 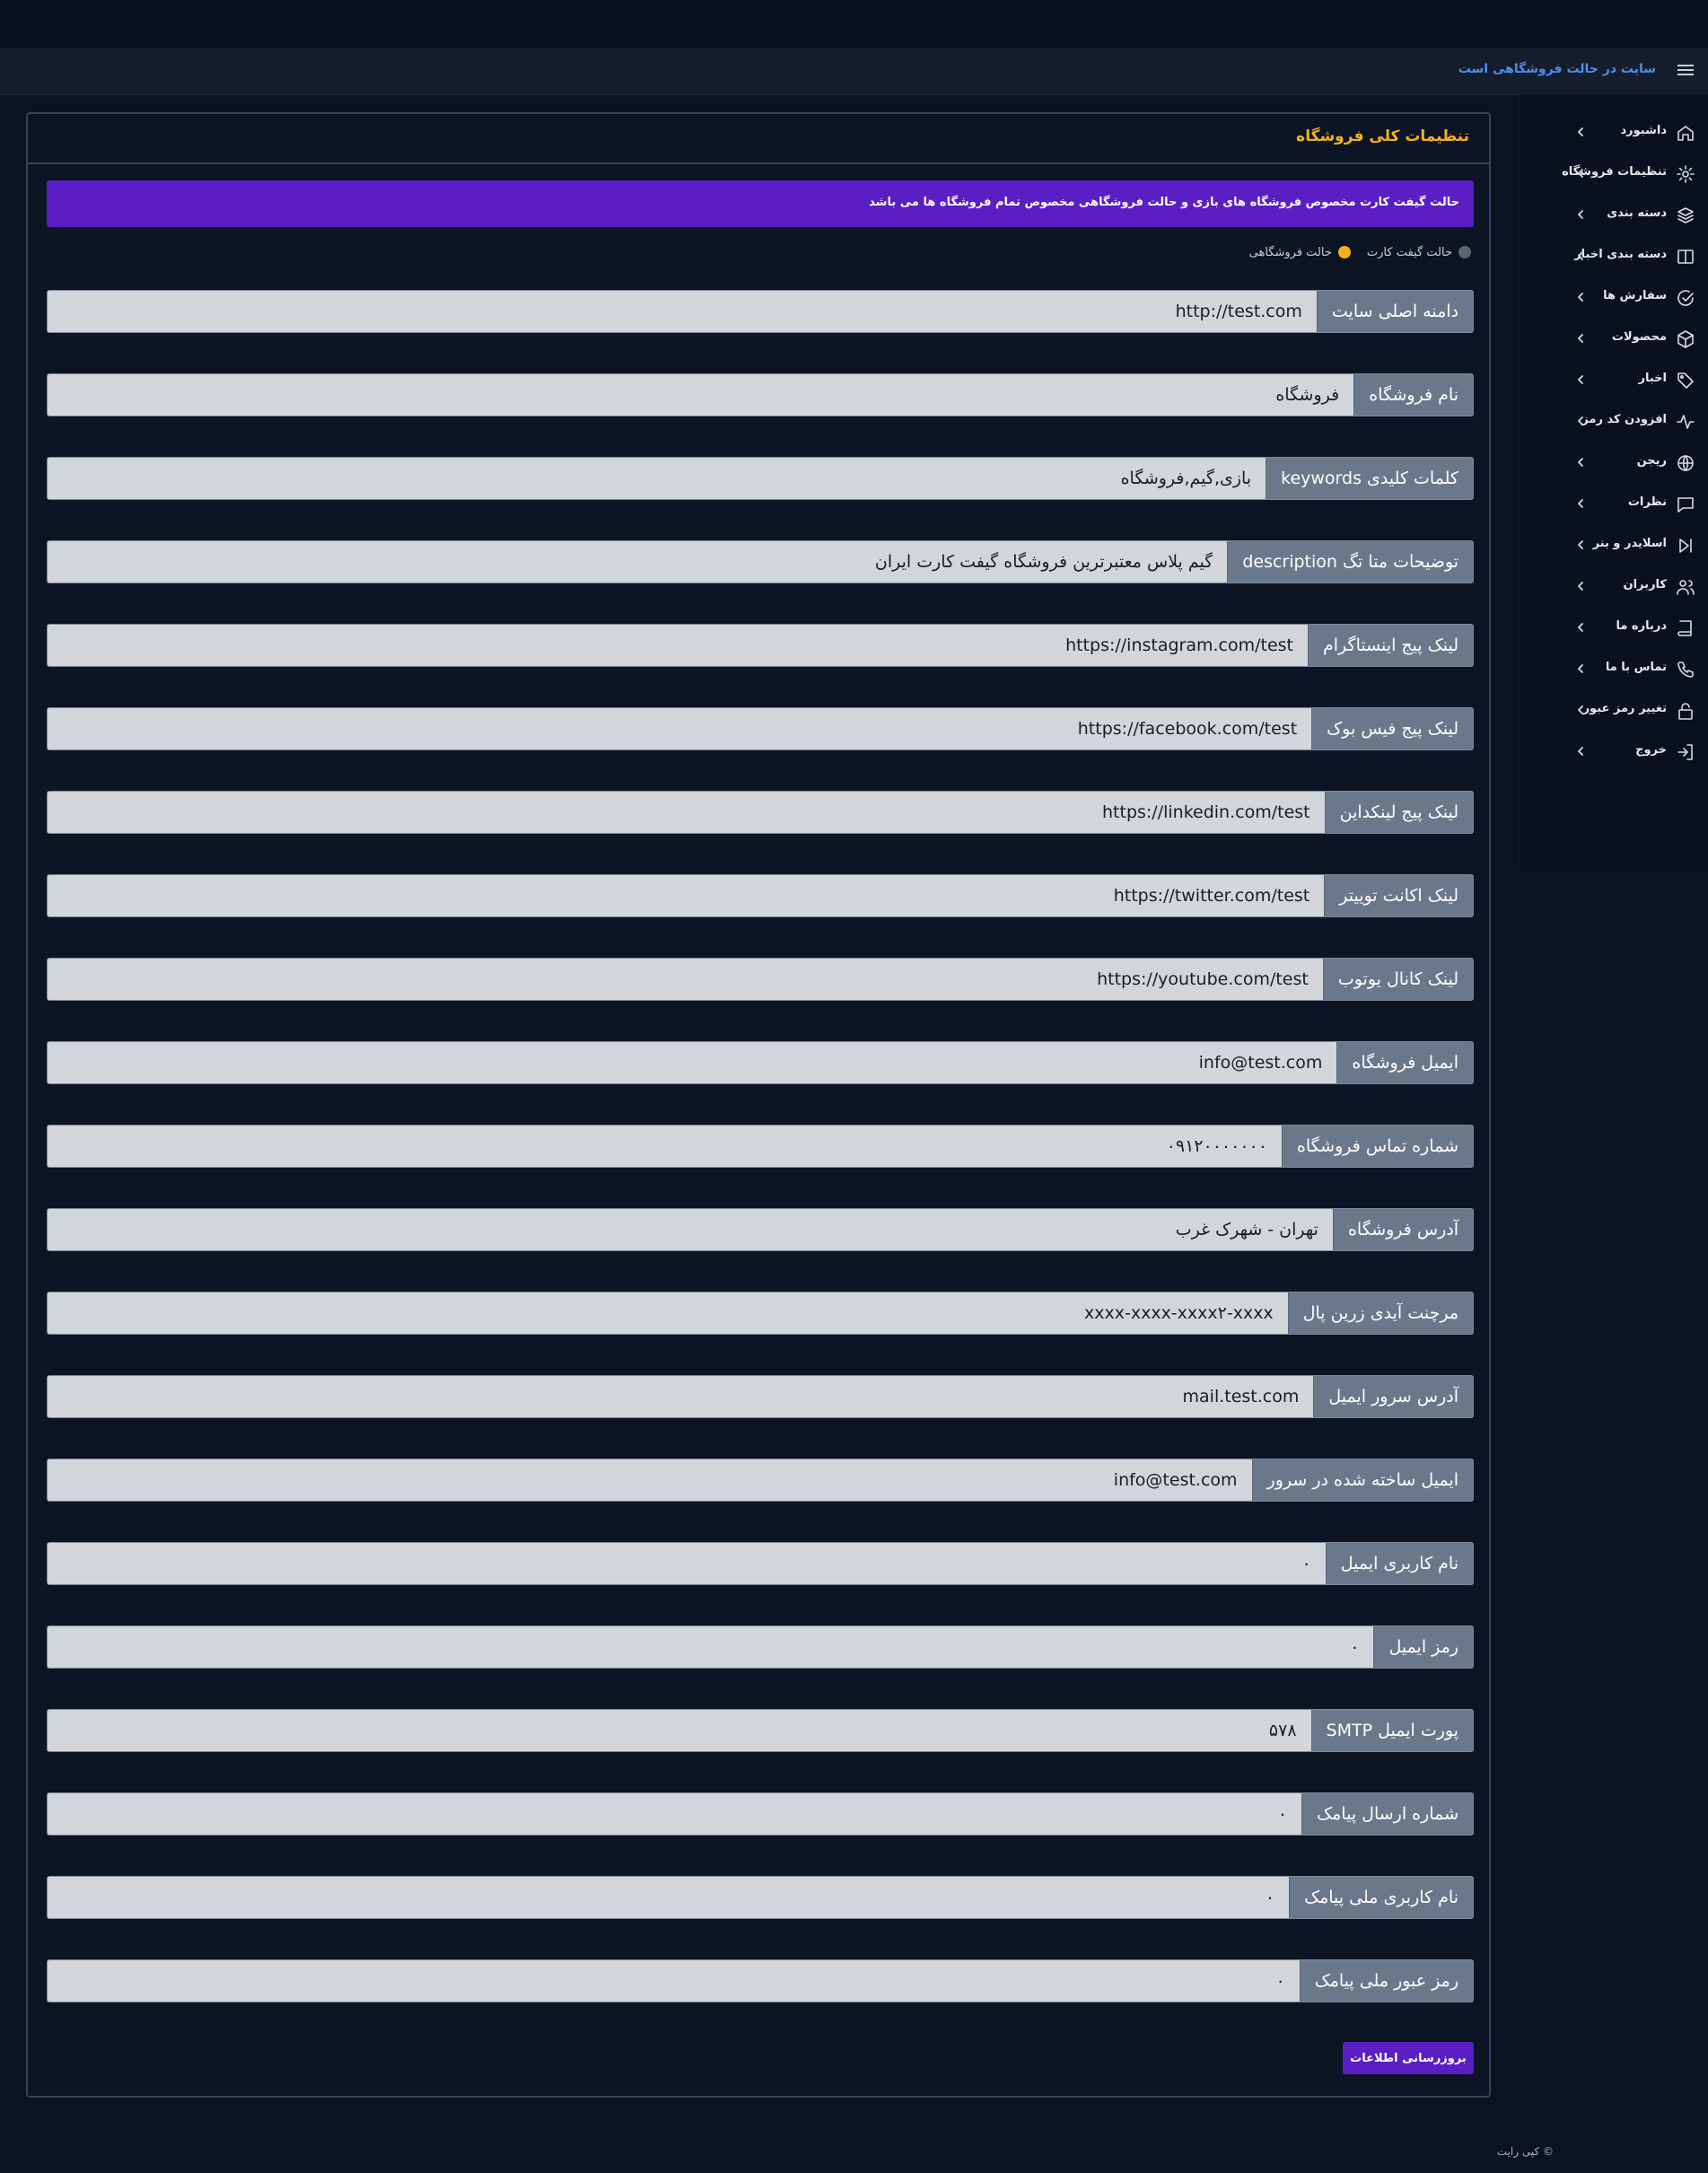 I want to click on sidebar-item-4: سفارش ها, so click(x=1614, y=298).